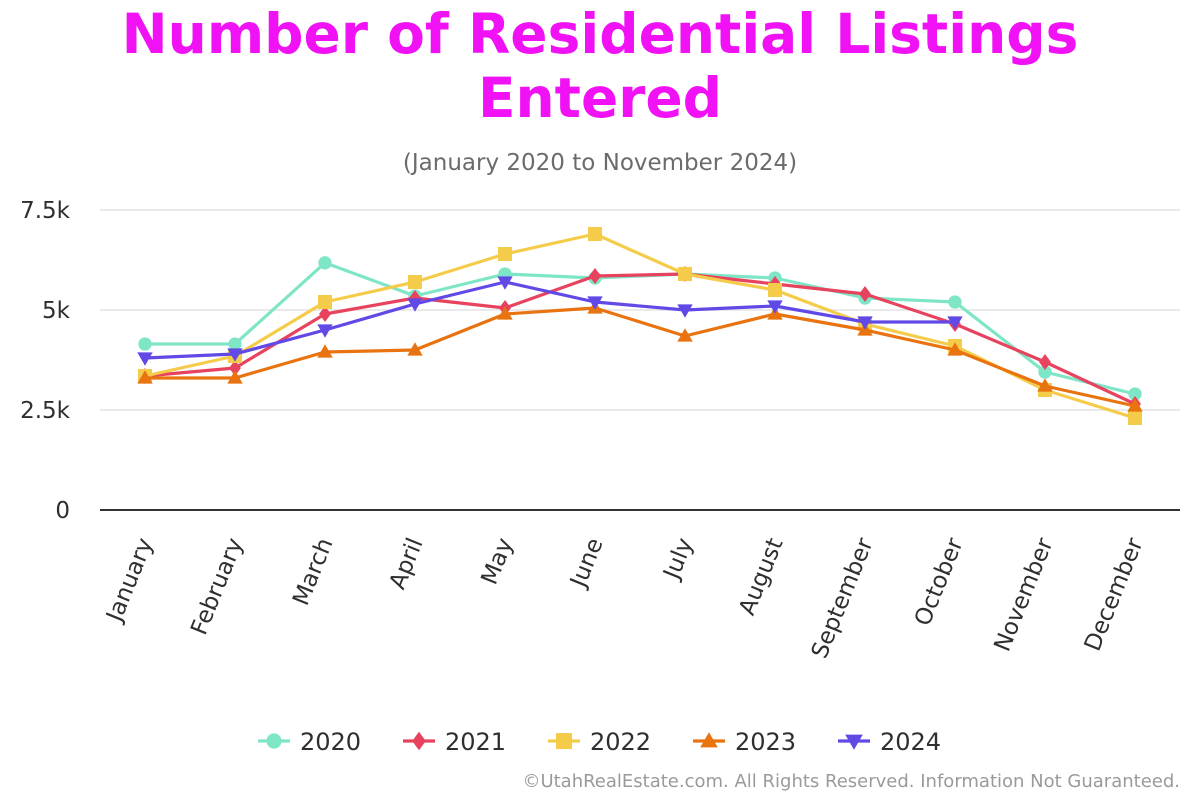  Describe the element at coordinates (1024, 594) in the screenshot. I see `x-tick-label: November` at that location.